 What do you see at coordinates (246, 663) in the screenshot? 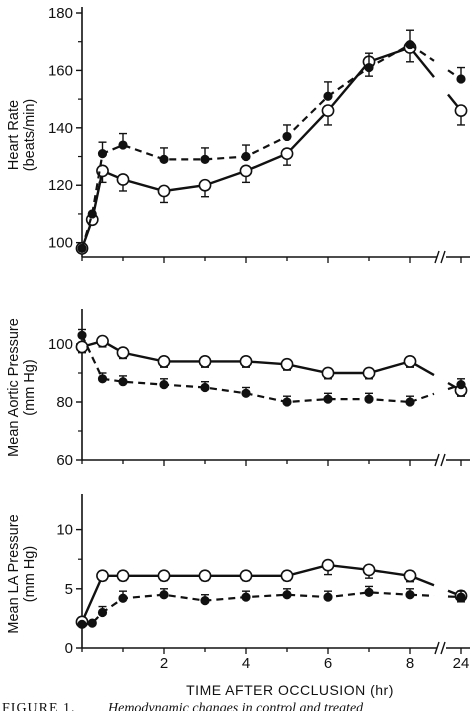
I see `x-tick-label: 4` at bounding box center [246, 663].